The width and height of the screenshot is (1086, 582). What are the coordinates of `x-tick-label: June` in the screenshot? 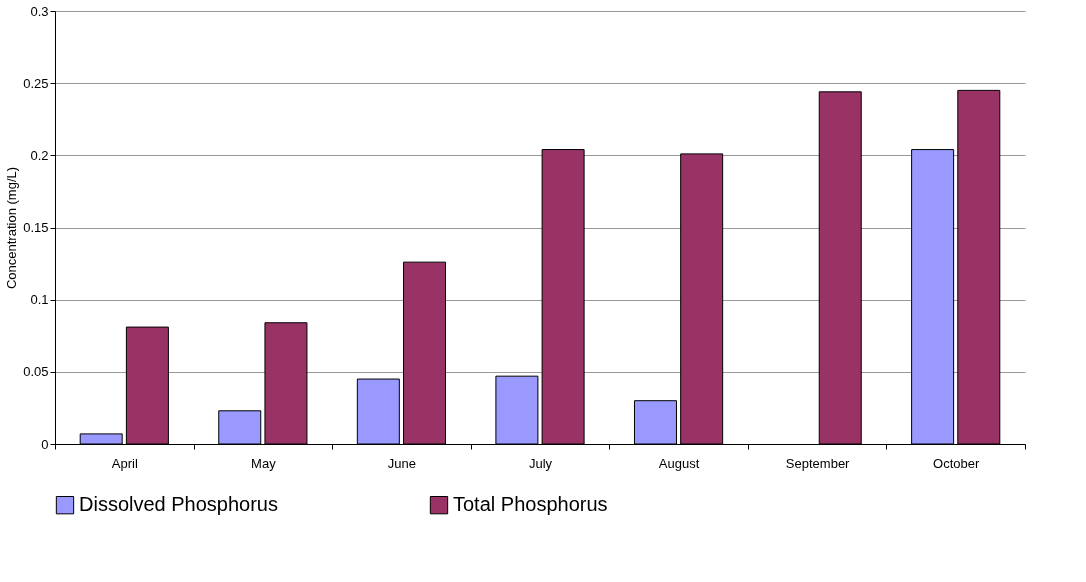 It's located at (402, 463).